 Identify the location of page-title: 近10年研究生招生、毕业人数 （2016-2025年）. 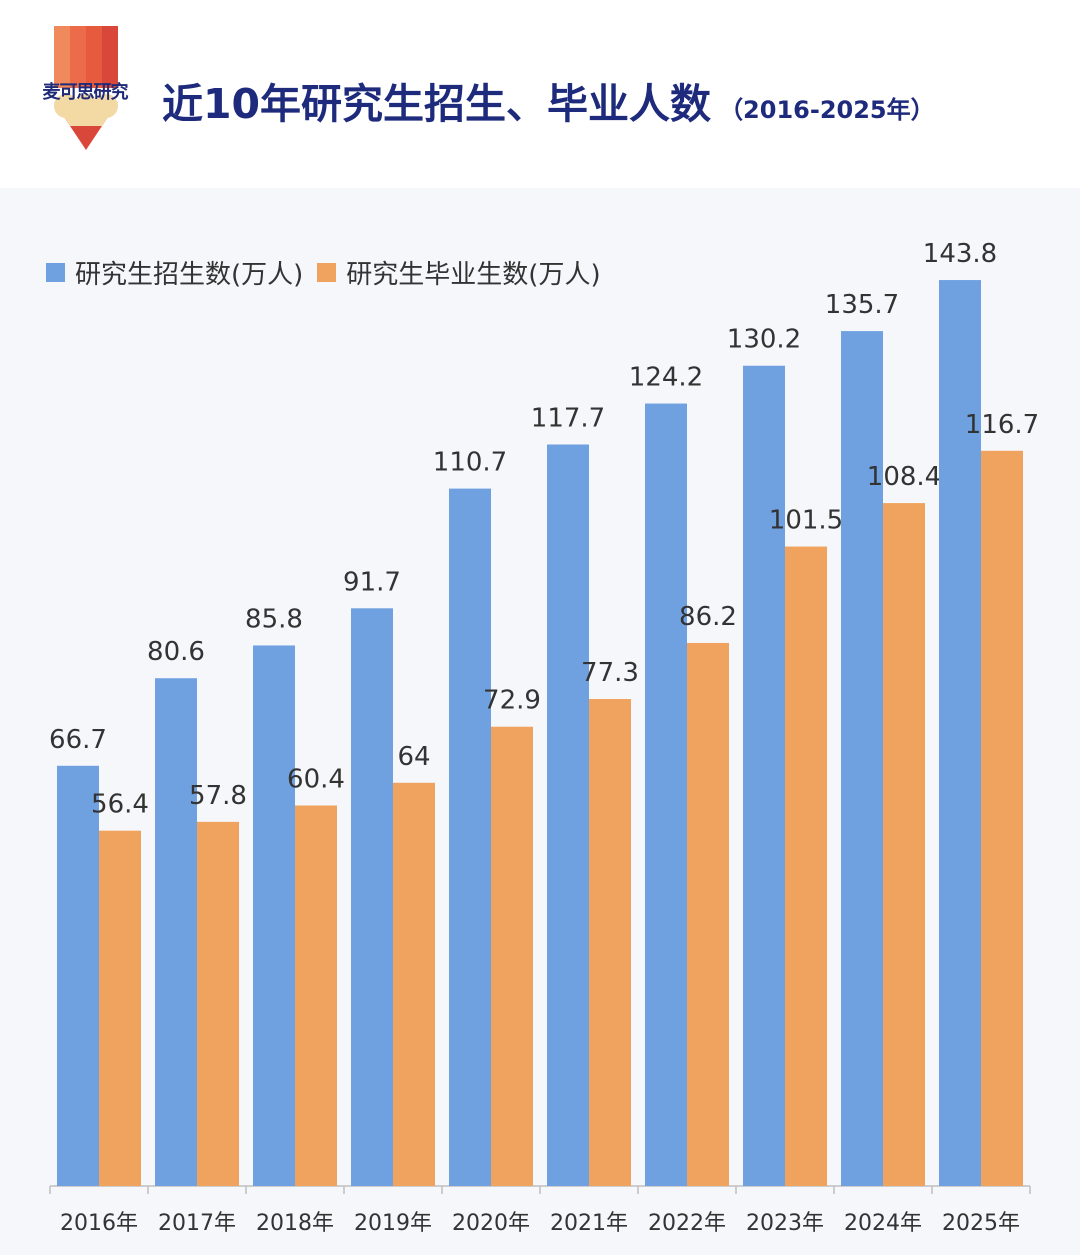
(548, 100).